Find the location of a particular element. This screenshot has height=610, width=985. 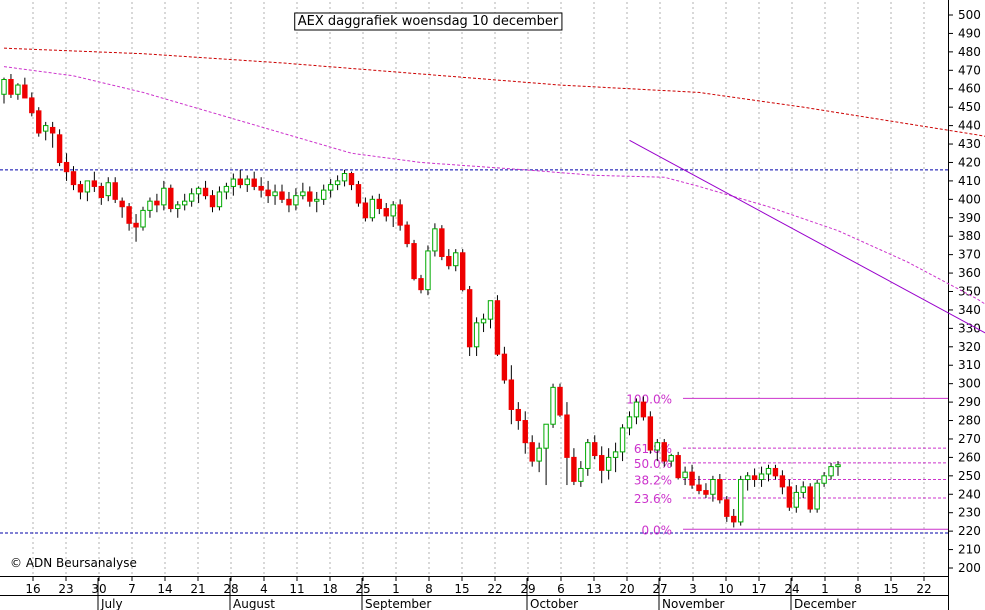

x-tick-label: 15 is located at coordinates (461, 589).